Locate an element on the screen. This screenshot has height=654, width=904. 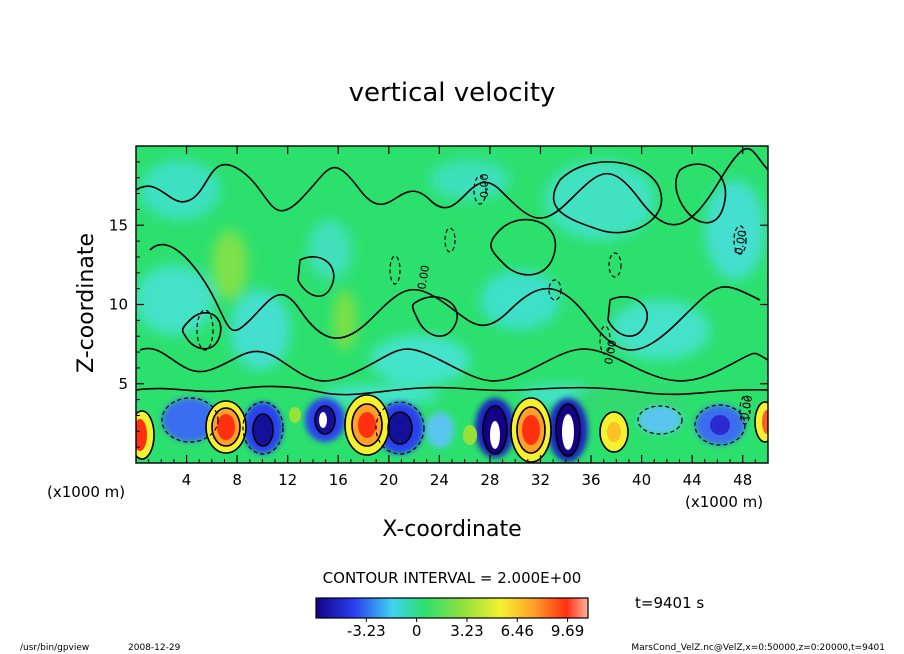
x-tick-label: 8 is located at coordinates (237, 480).